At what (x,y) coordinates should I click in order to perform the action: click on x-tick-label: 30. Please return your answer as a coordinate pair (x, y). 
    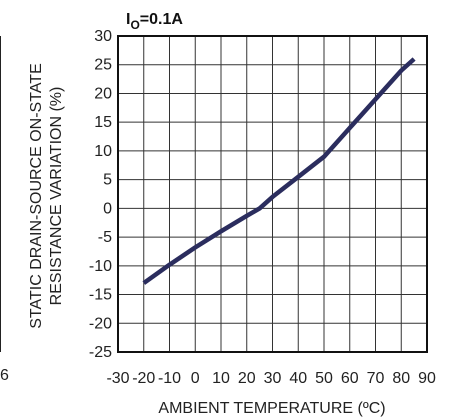
    Looking at the image, I should click on (273, 378).